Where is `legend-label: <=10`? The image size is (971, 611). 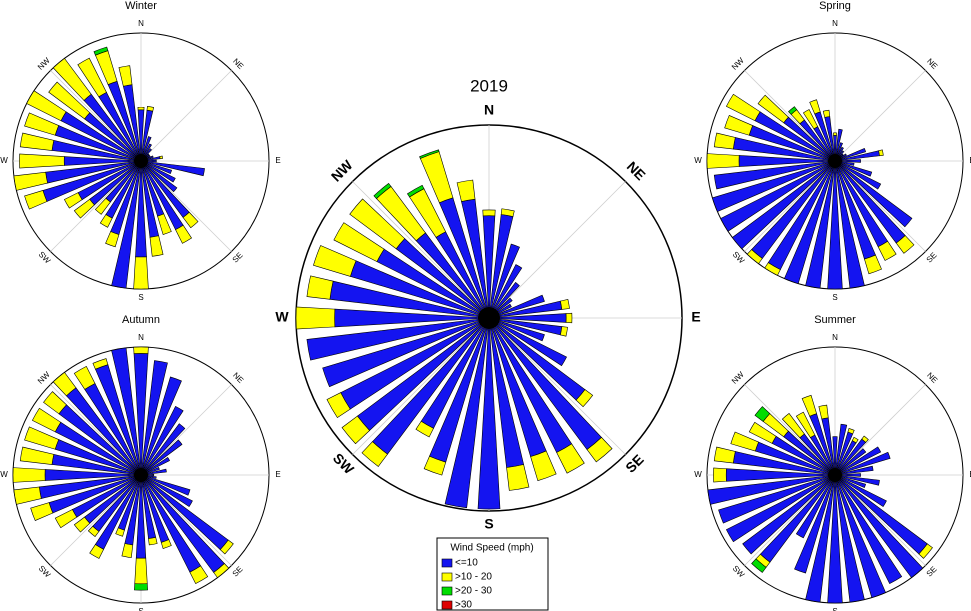 legend-label: <=10 is located at coordinates (466, 563).